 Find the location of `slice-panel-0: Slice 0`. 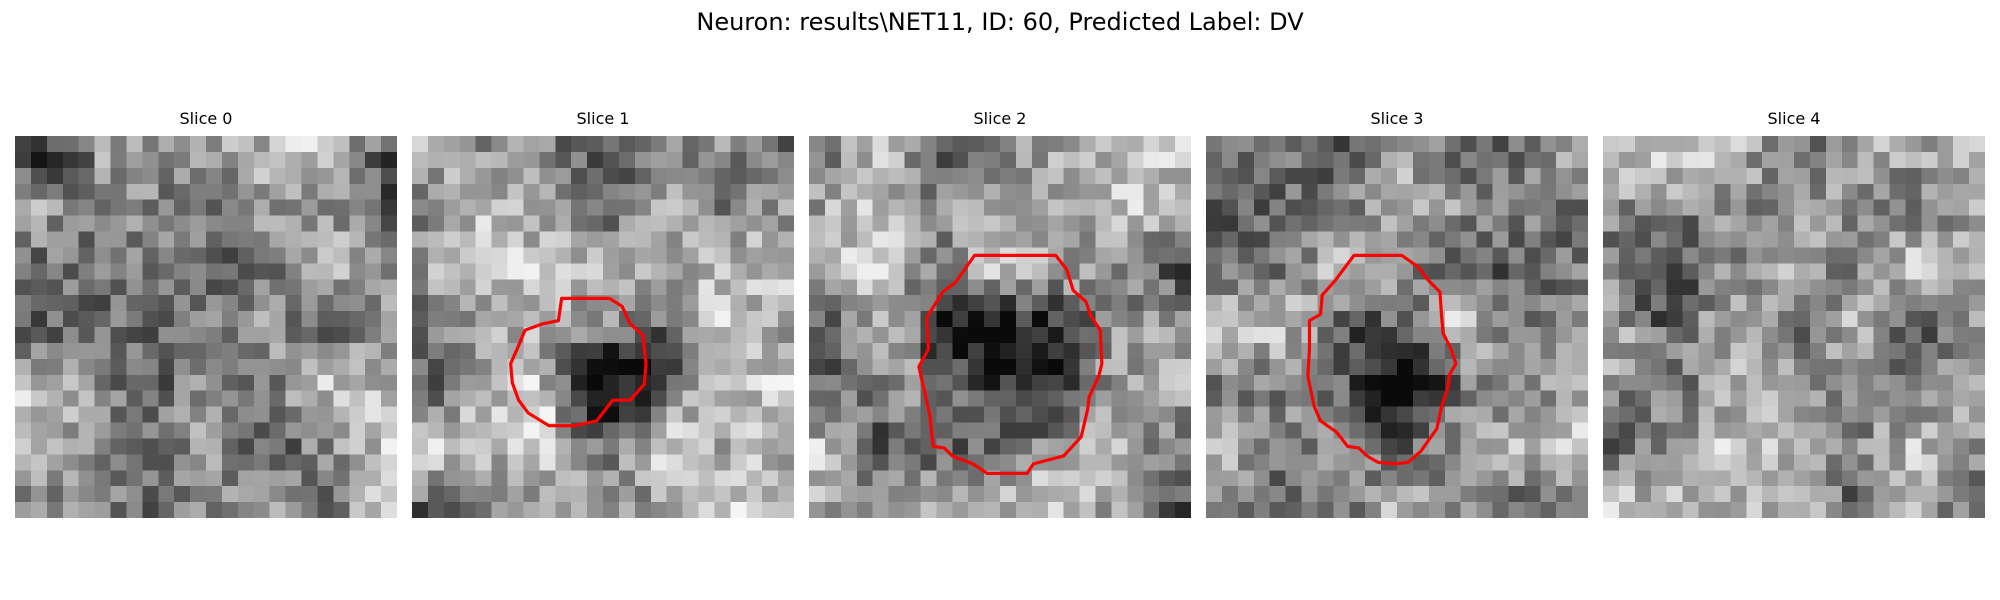

slice-panel-0: Slice 0 is located at coordinates (206, 313).